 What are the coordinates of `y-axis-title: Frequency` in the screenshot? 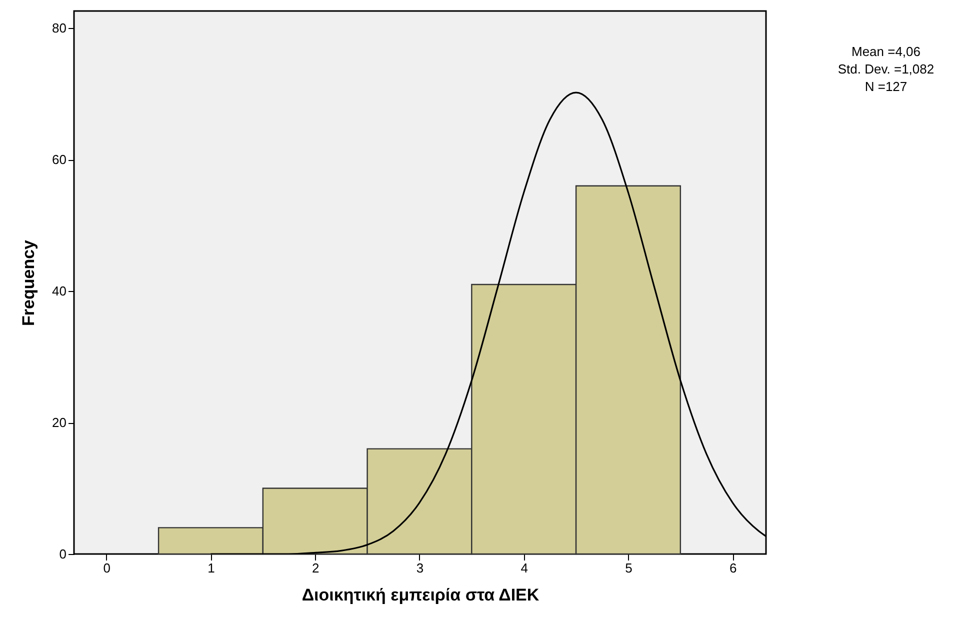 It's located at (28, 282).